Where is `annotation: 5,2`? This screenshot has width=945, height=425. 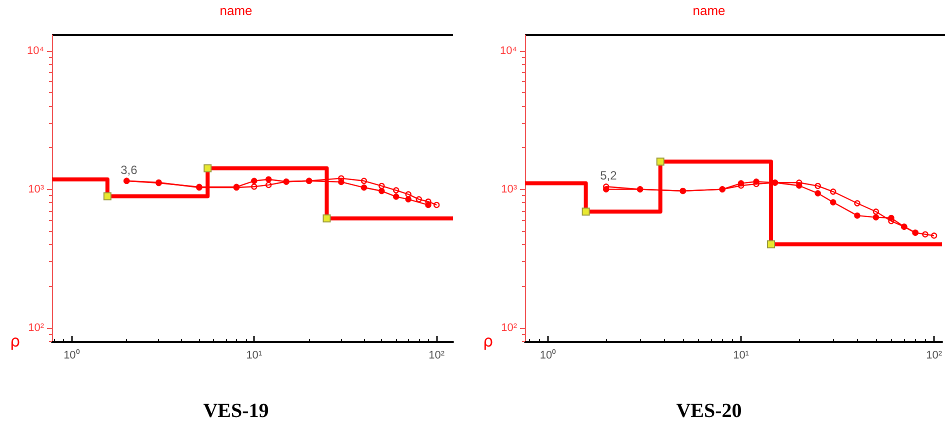
annotation: 5,2 is located at coordinates (609, 175).